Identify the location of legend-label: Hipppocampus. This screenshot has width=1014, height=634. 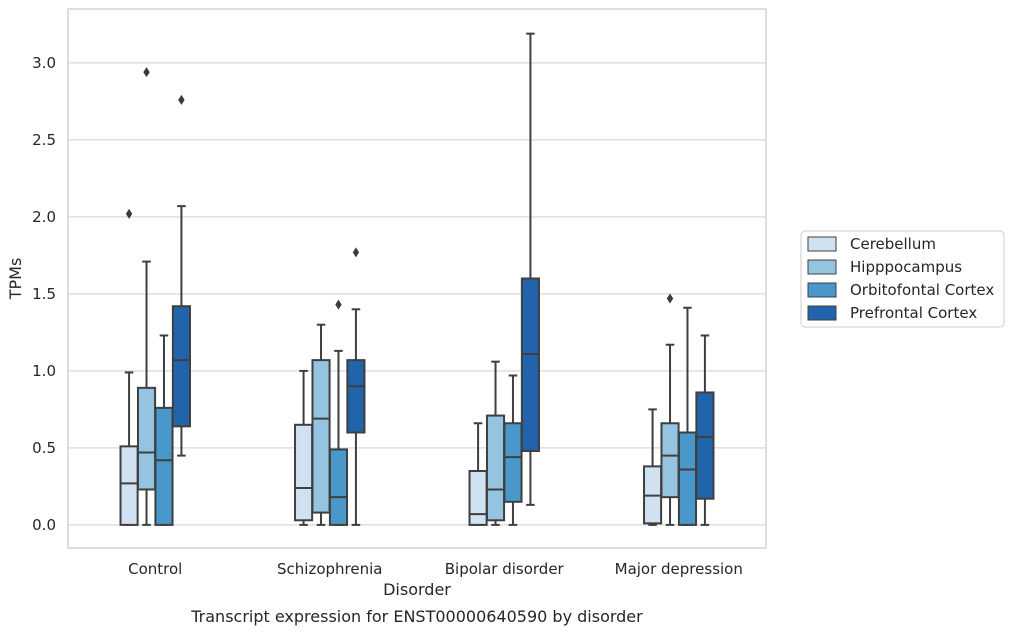
(906, 267).